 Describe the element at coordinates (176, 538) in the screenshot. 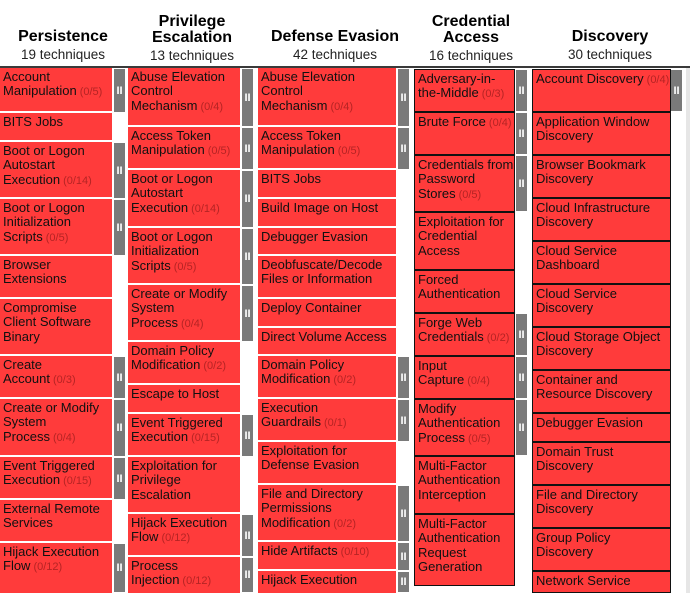

I see `subtechnique-count: (0/12)` at that location.